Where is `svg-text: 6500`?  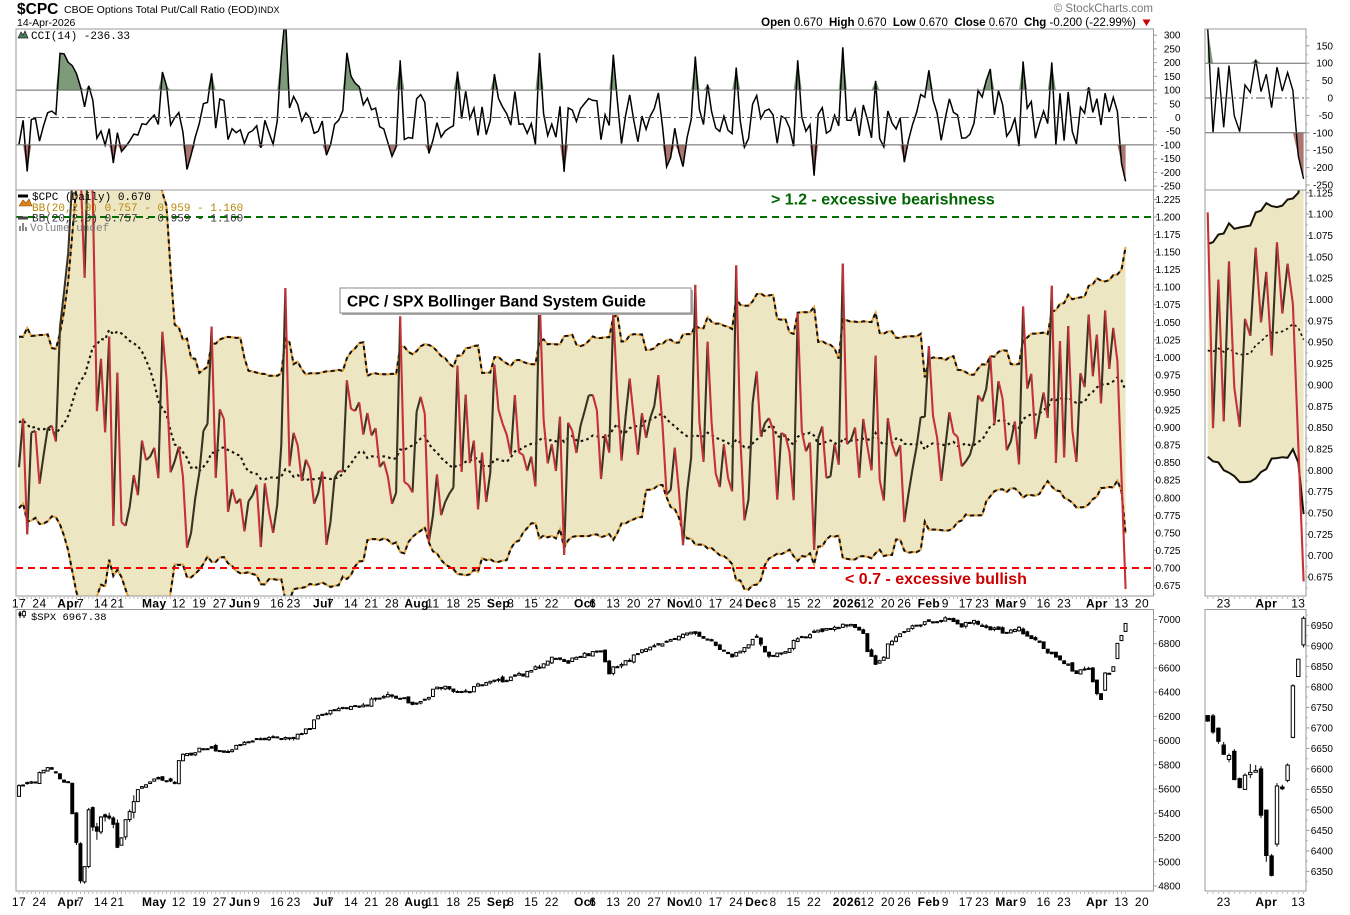
svg-text: 6500 is located at coordinates (1322, 810).